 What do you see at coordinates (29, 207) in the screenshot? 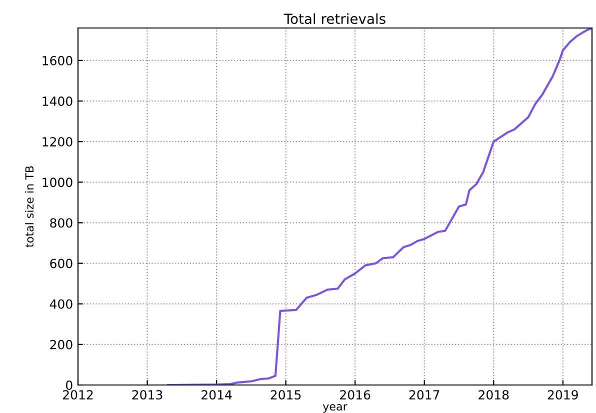
I see `y-axis-title: total size in TB` at bounding box center [29, 207].